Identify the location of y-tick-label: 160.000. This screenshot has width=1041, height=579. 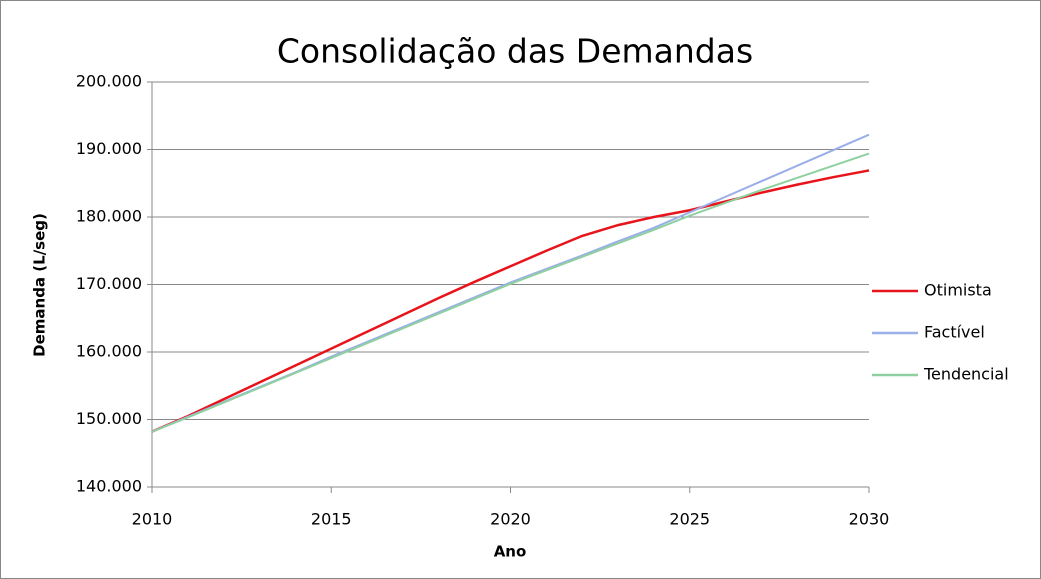
(109, 351).